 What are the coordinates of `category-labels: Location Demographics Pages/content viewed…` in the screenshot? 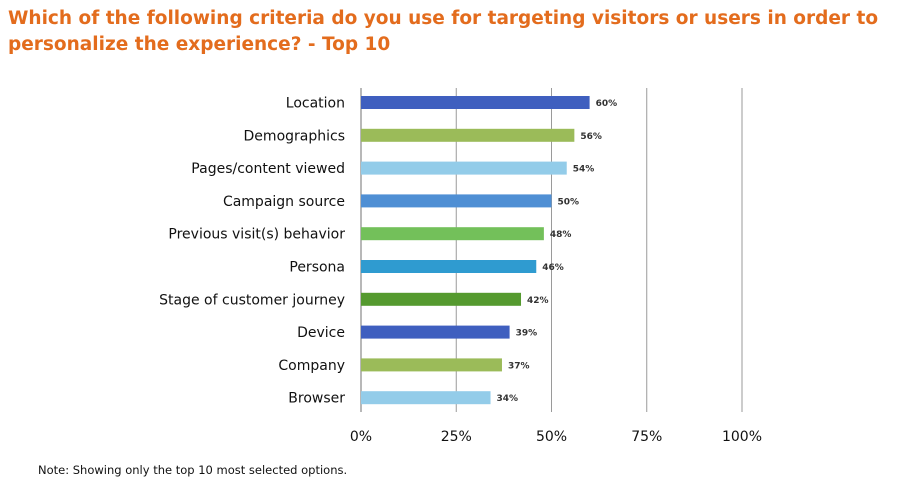 It's located at (252, 251).